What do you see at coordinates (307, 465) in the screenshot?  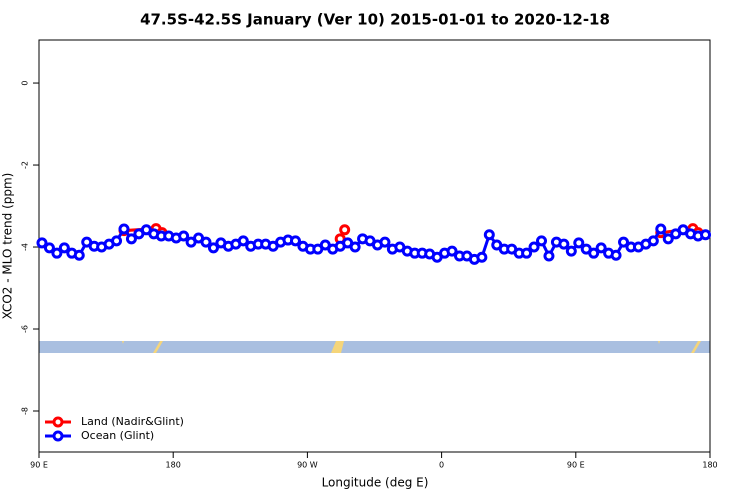 I see `x-tick-label: 90 W` at bounding box center [307, 465].